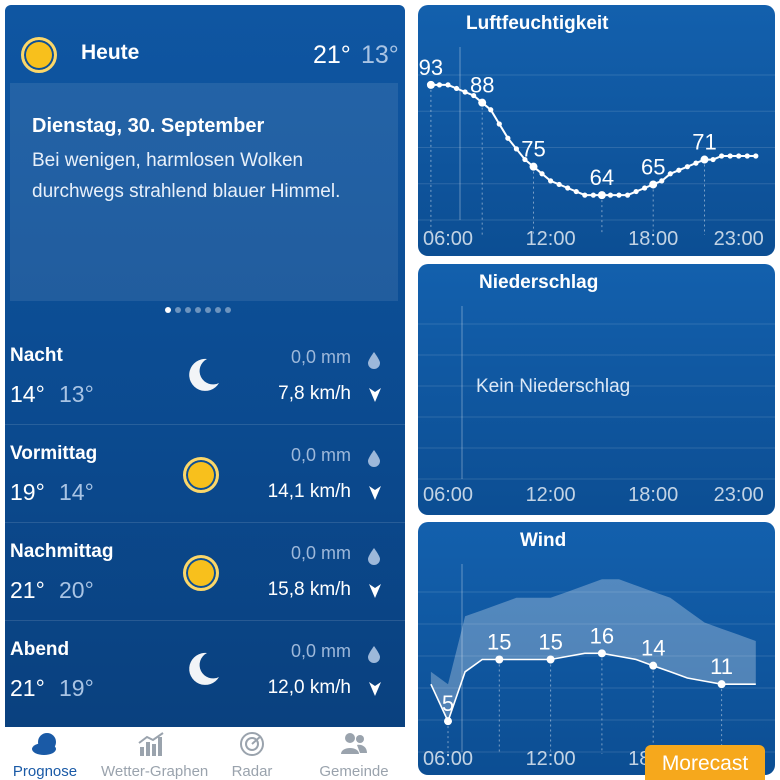  What do you see at coordinates (314, 393) in the screenshot?
I see `period-wind: 7,8 km/h` at bounding box center [314, 393].